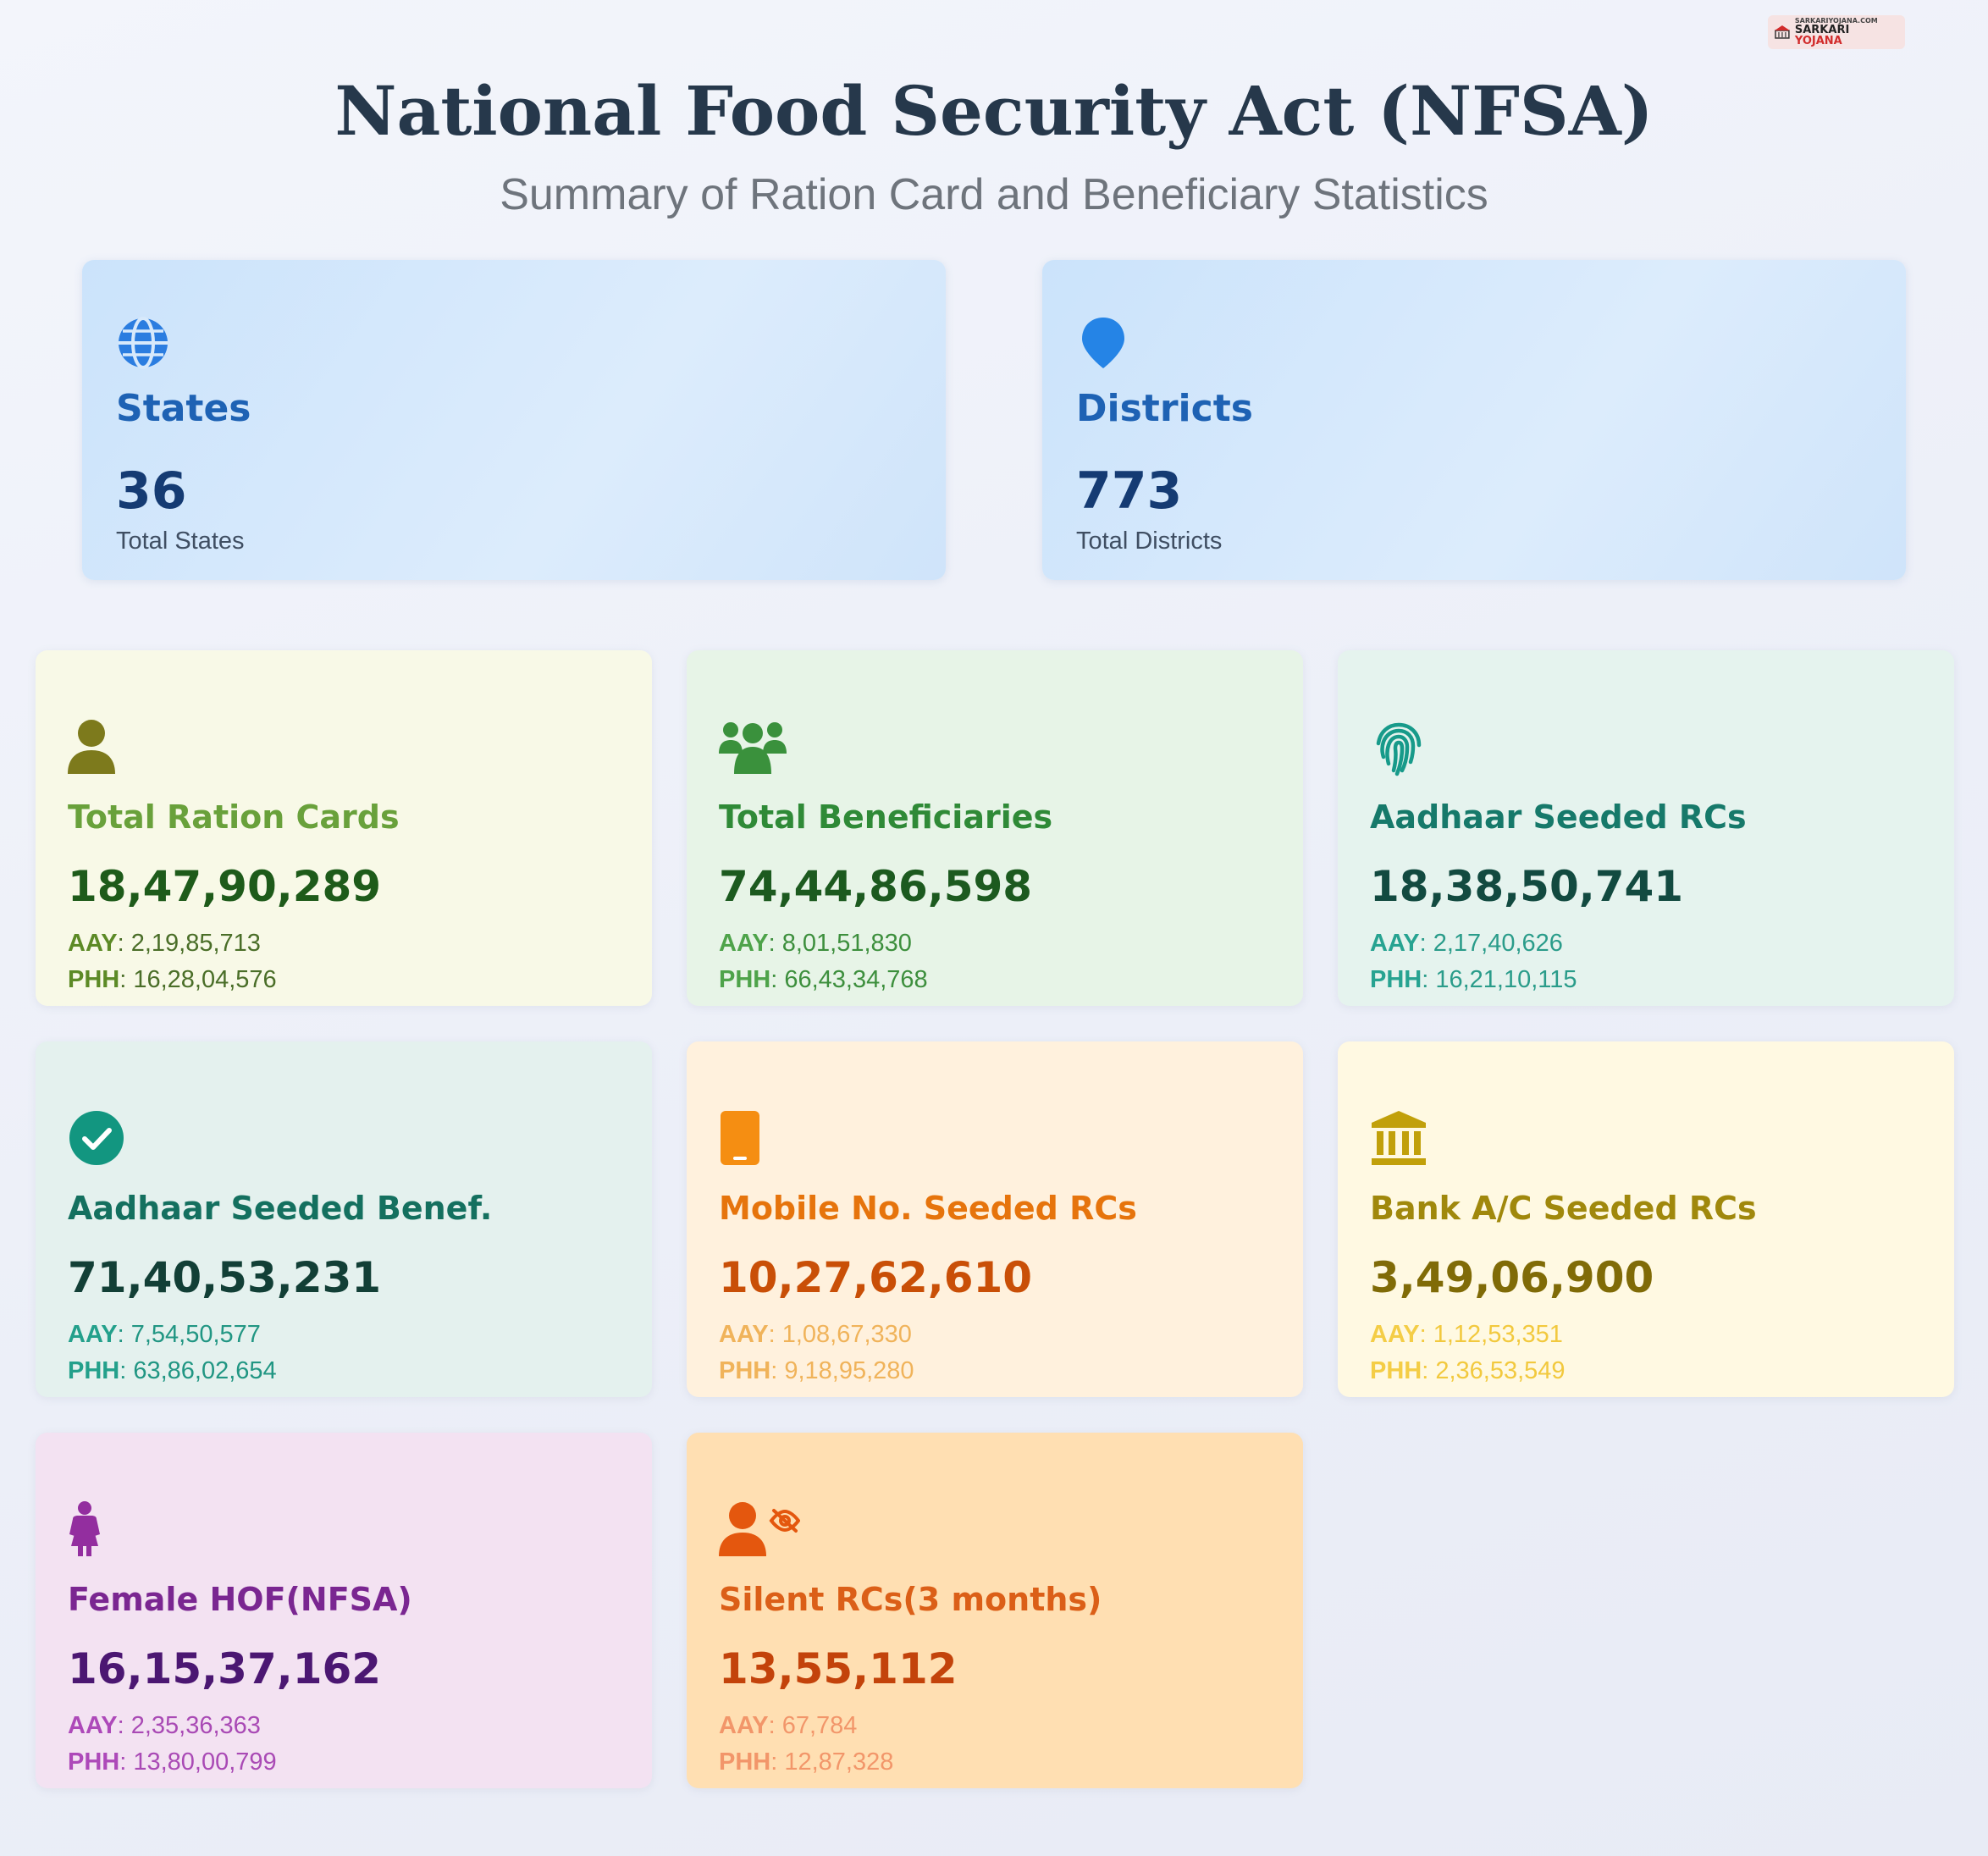 This screenshot has width=1988, height=1856. Describe the element at coordinates (1399, 1138) in the screenshot. I see `bank-icon` at that location.